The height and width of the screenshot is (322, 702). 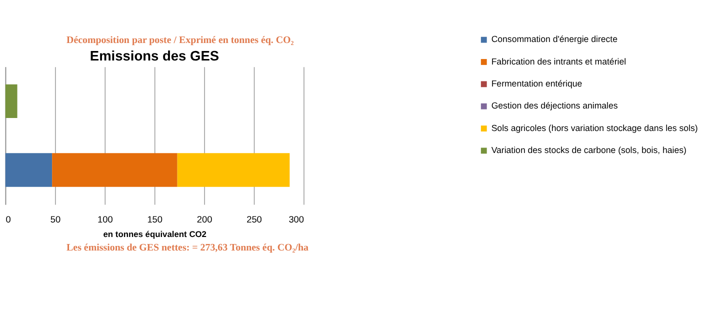 What do you see at coordinates (254, 219) in the screenshot?
I see `x-tick-label: 250` at bounding box center [254, 219].